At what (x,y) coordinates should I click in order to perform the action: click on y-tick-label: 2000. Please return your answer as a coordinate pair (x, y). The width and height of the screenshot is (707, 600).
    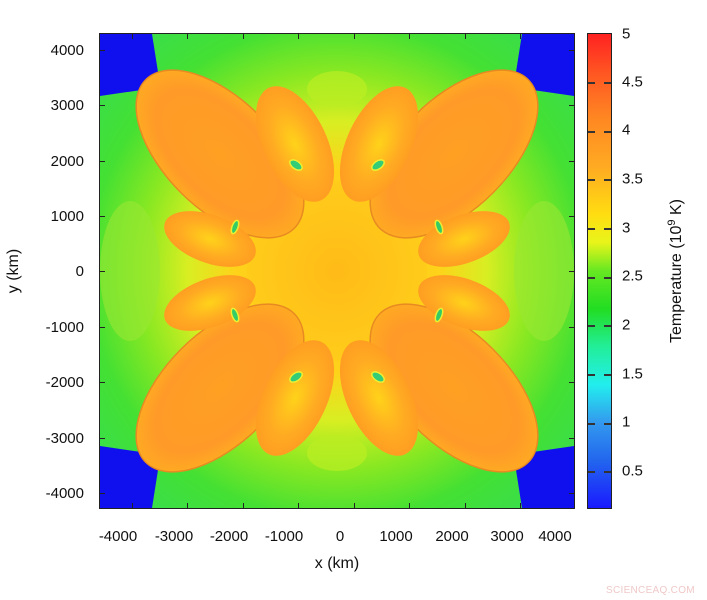
    Looking at the image, I should click on (67, 161).